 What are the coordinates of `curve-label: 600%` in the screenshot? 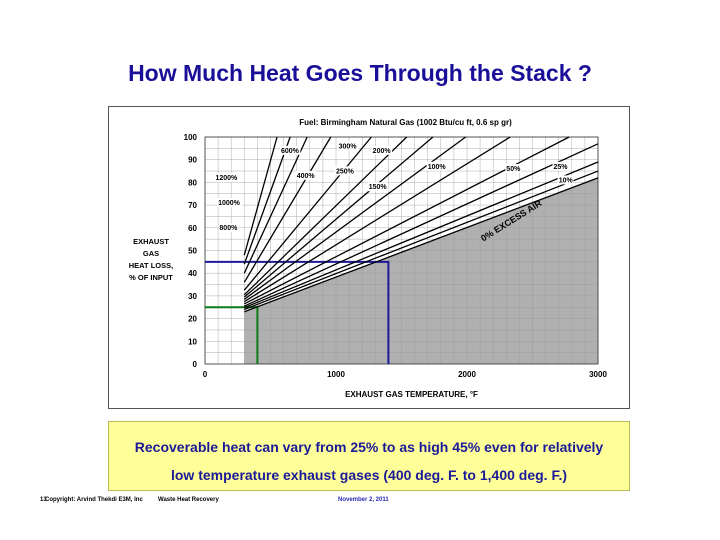 It's located at (290, 151).